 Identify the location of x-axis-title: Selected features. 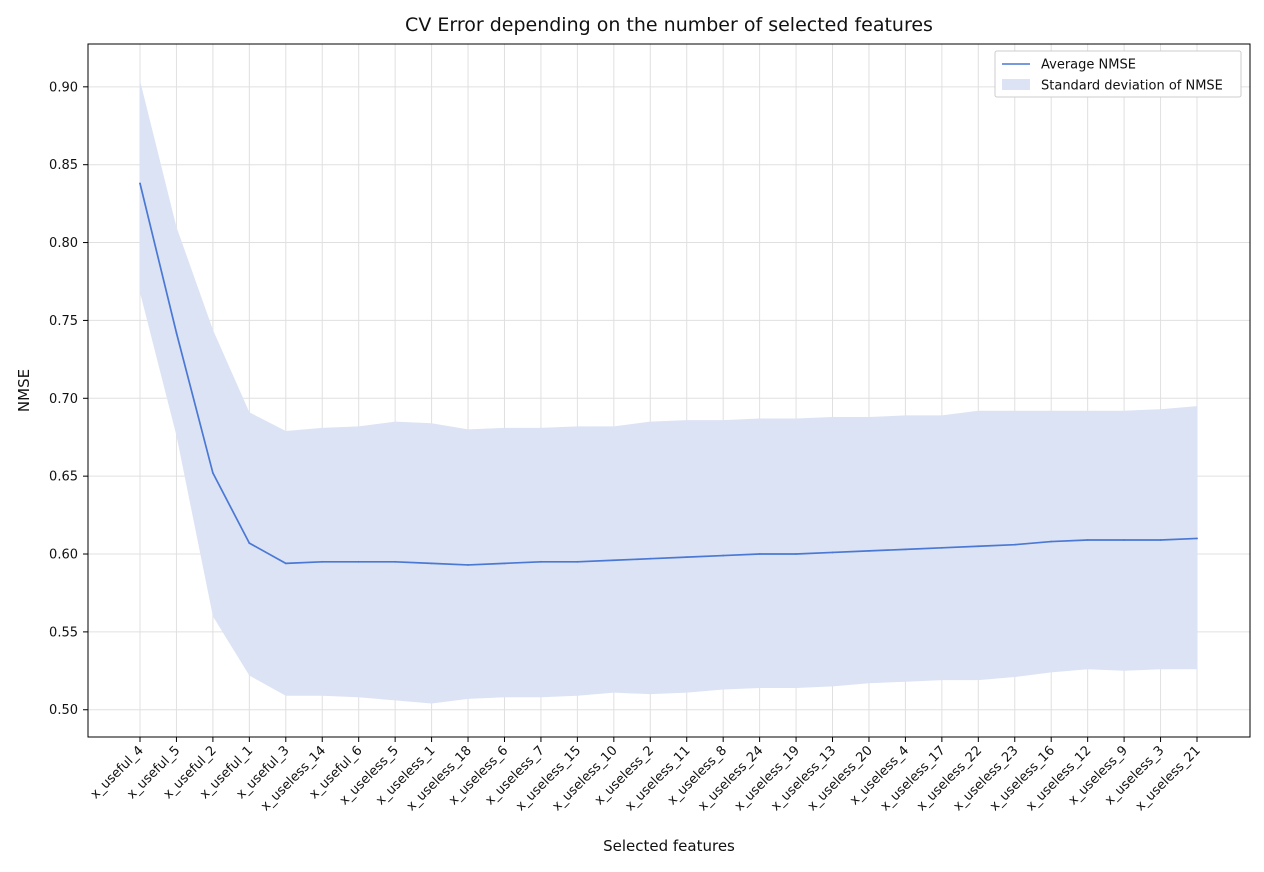
(669, 846).